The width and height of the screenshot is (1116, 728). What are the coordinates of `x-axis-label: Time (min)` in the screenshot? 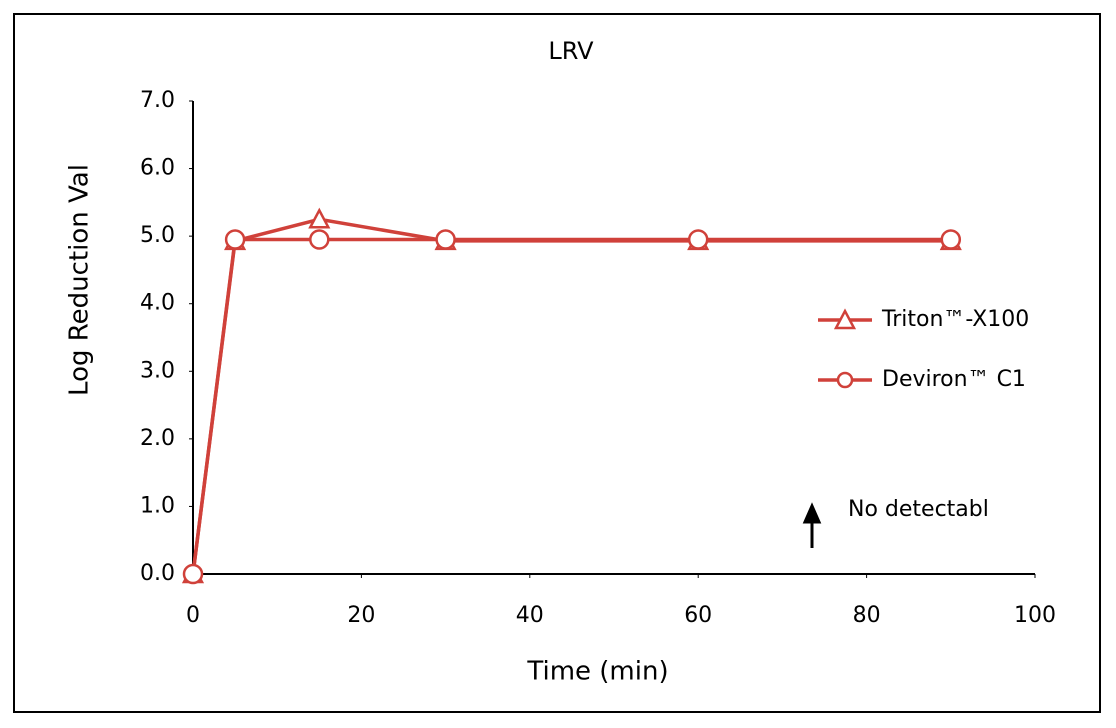 It's located at (597, 672).